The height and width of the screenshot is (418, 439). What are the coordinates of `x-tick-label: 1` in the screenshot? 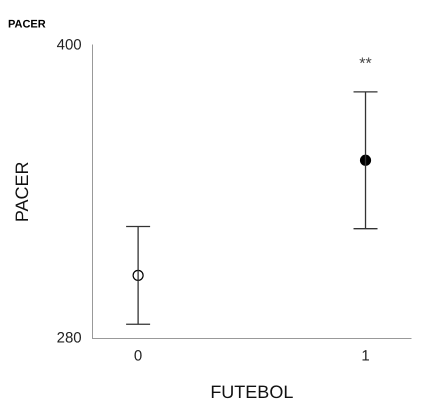 It's located at (365, 356).